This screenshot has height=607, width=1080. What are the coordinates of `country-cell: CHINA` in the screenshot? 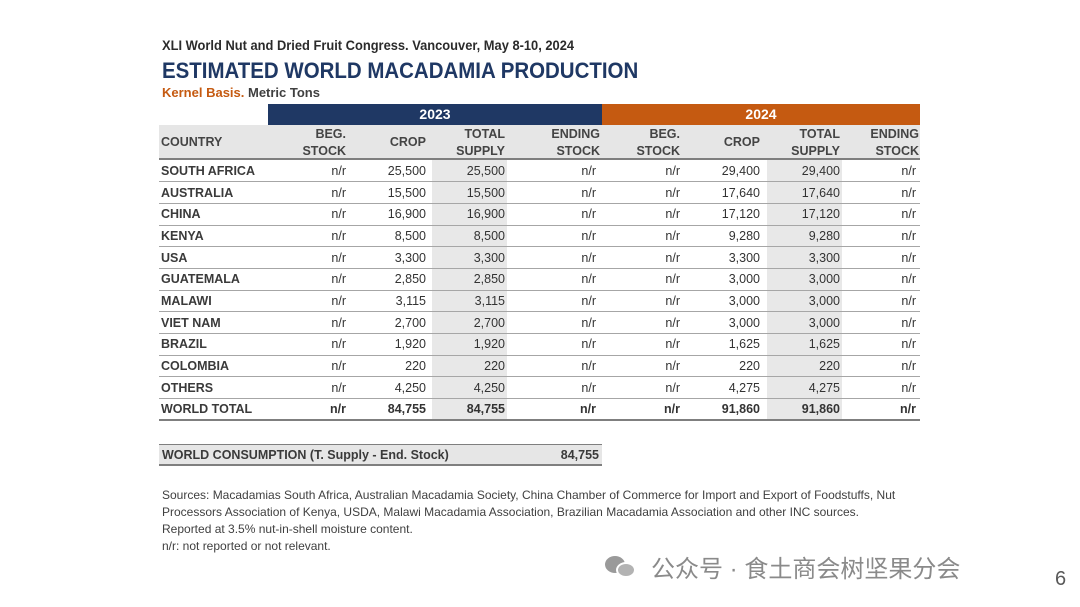 It's located at (213, 214).